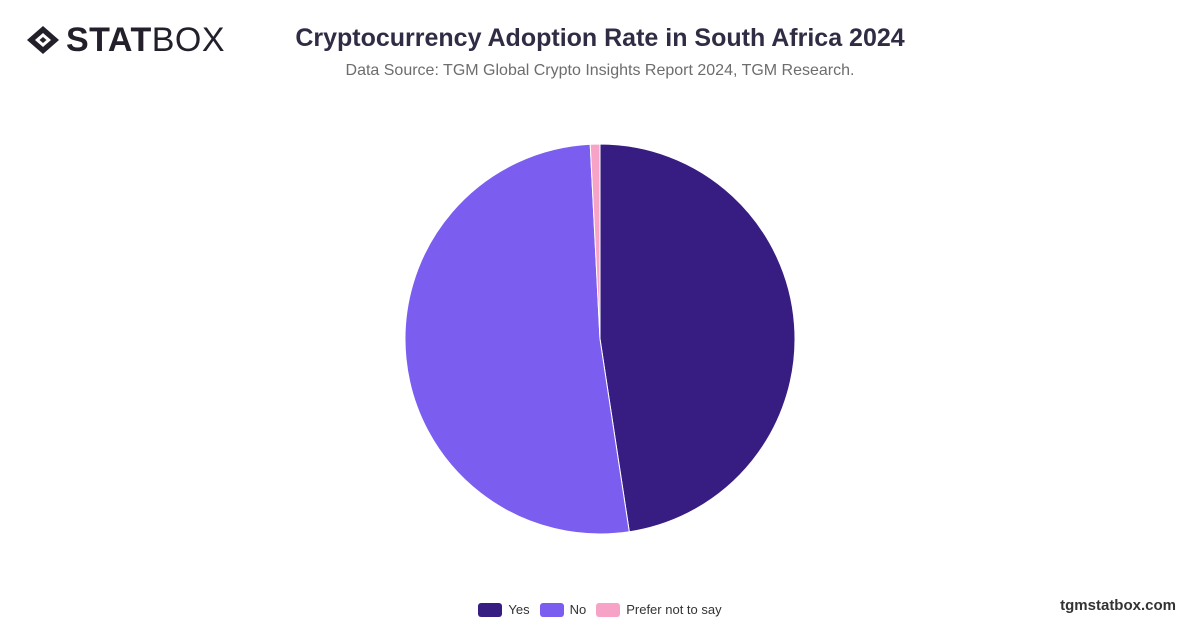 The width and height of the screenshot is (1200, 628). I want to click on diamond-logo-icon, so click(43, 40).